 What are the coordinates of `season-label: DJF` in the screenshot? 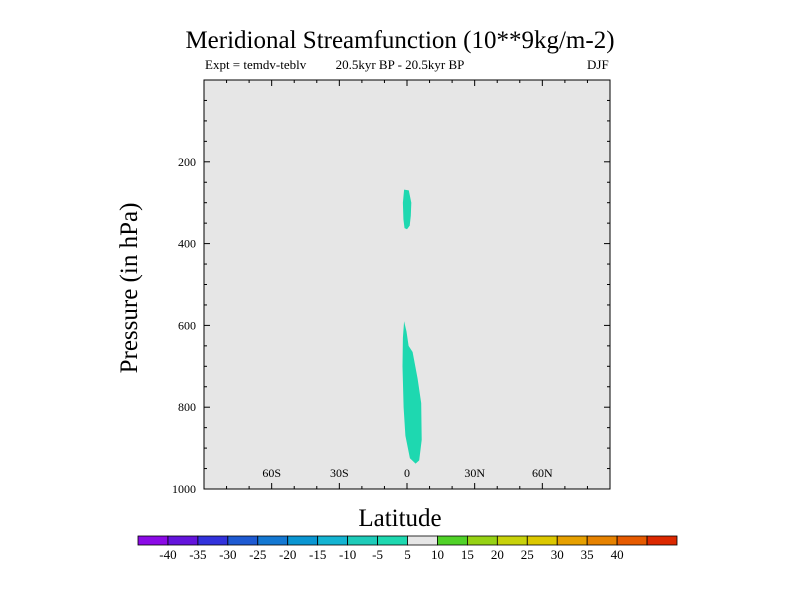 It's located at (598, 64).